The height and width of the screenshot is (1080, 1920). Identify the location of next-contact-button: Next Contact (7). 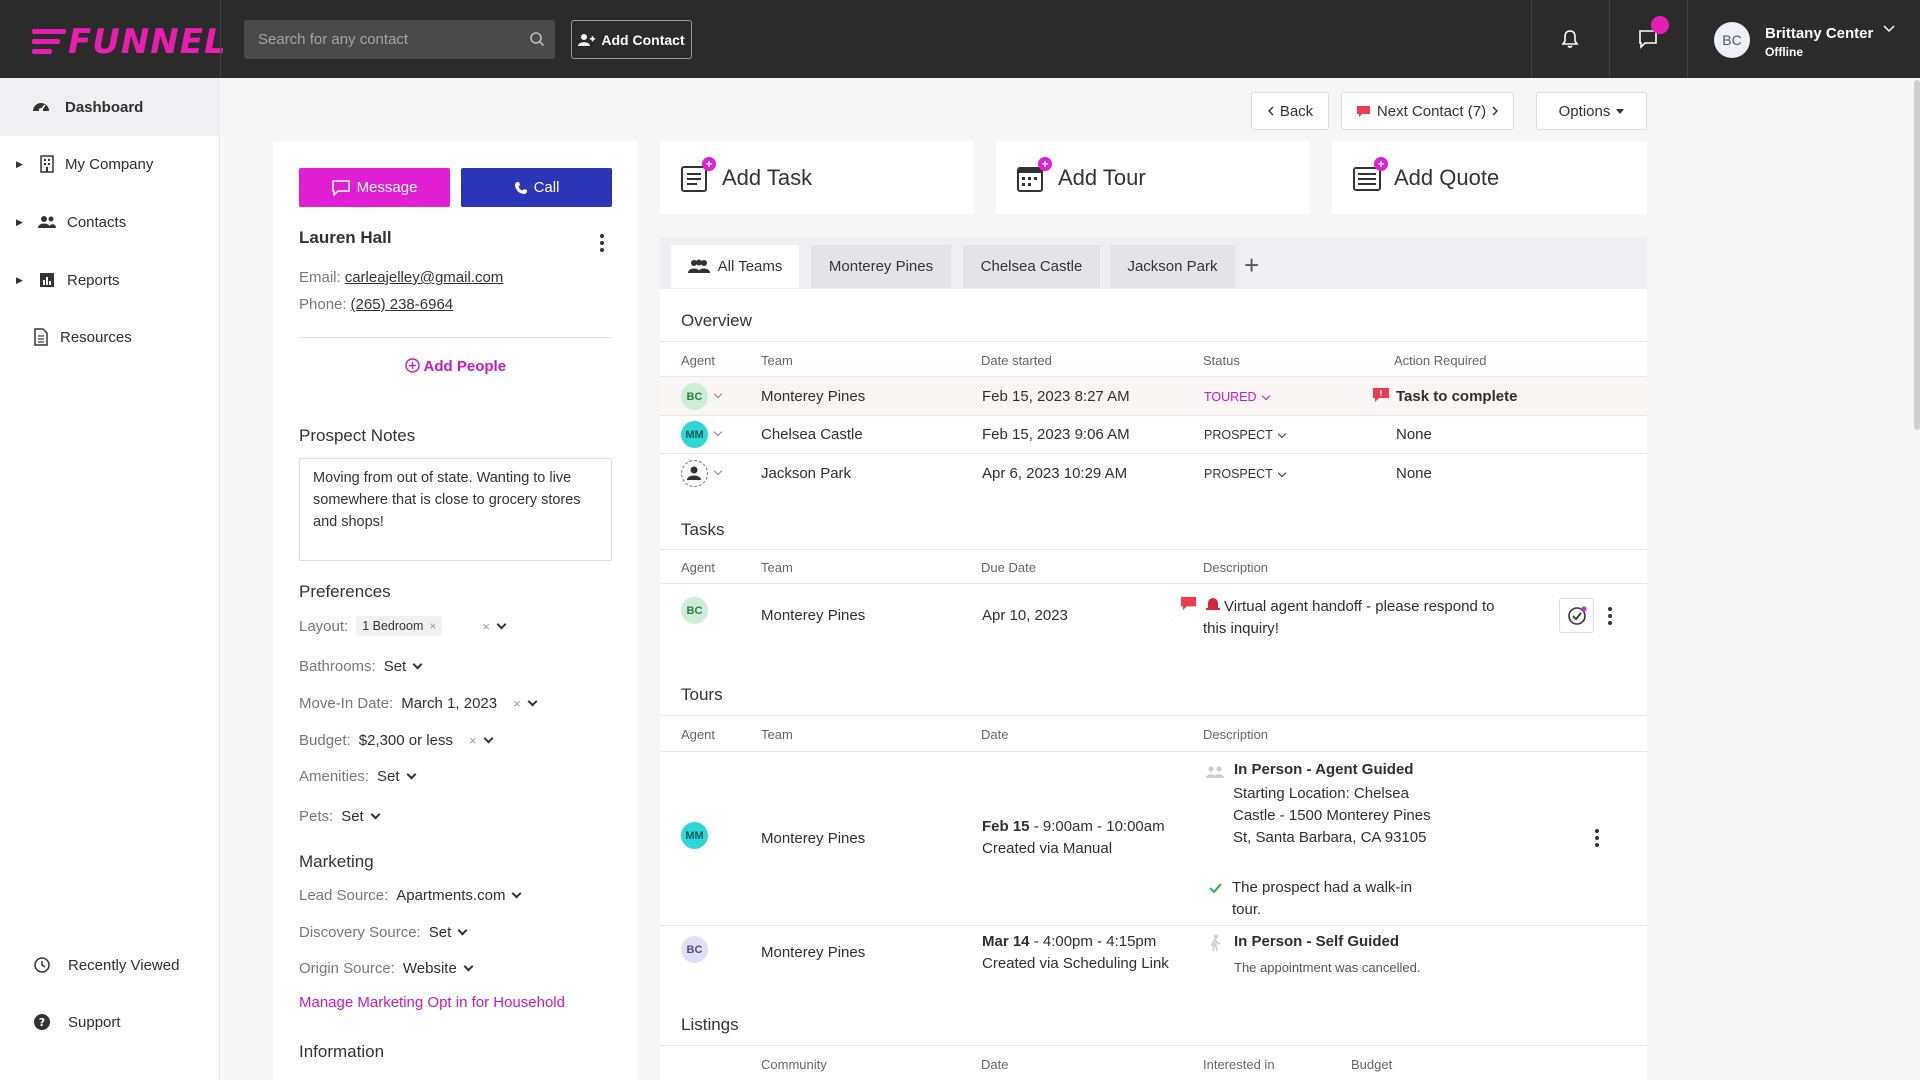
(1427, 111).